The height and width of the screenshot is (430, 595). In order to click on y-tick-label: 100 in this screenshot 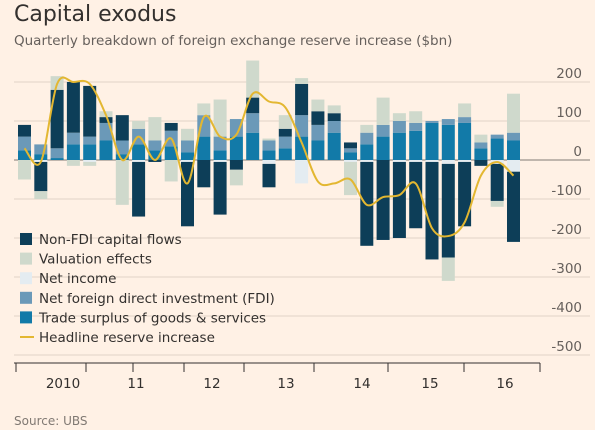, I will do `click(569, 113)`.